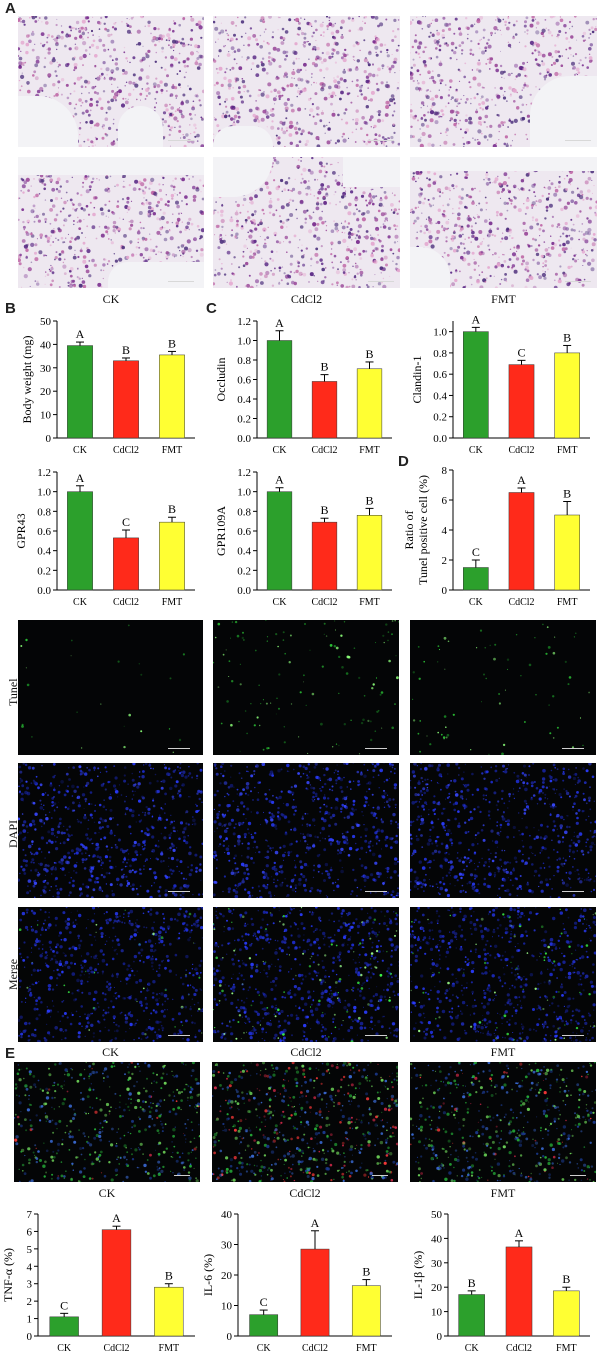 This screenshot has height=1352, width=600. Describe the element at coordinates (445, 471) in the screenshot. I see `y-tick-label: 8` at that location.